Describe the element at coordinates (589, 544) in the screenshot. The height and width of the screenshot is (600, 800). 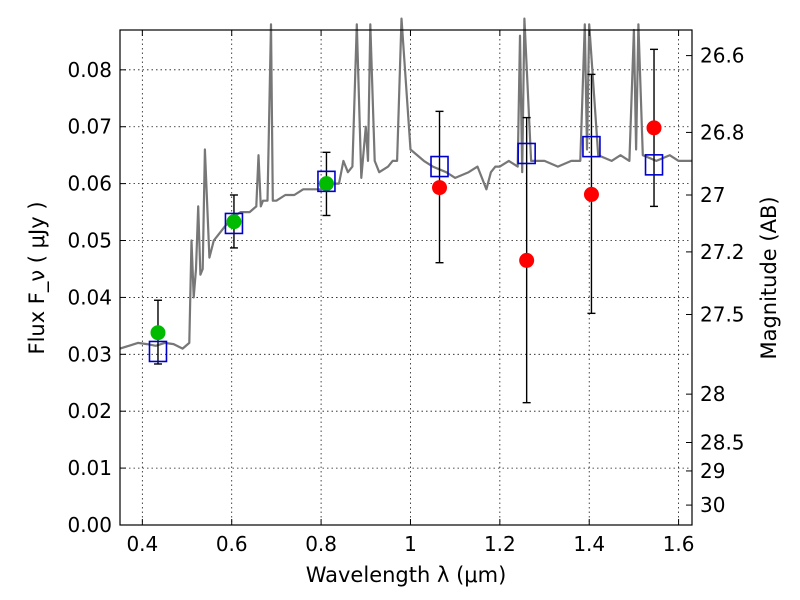
I see `x-tick-label: 1.4` at that location.